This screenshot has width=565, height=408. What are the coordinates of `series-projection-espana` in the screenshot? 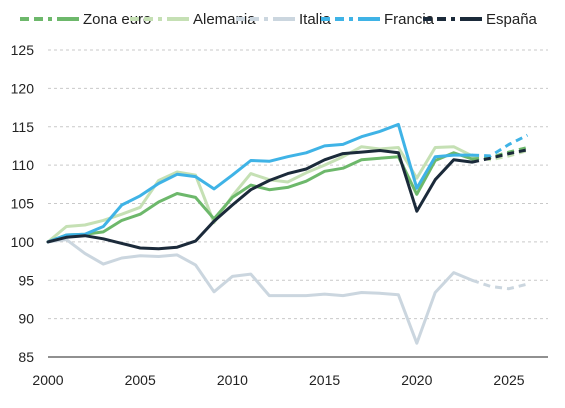 It's located at (499, 156).